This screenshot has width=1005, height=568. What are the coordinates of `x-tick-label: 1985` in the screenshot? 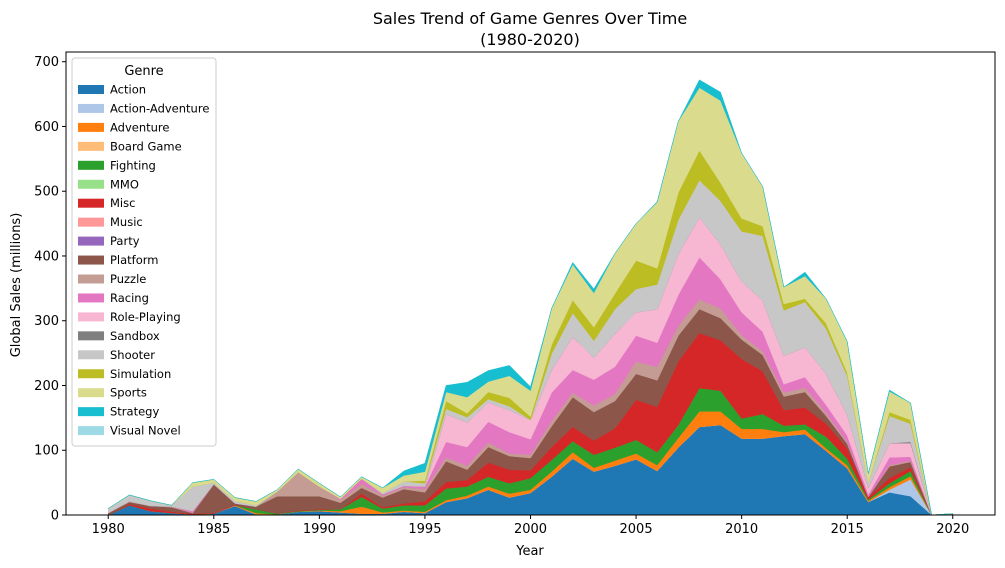 It's located at (213, 529).